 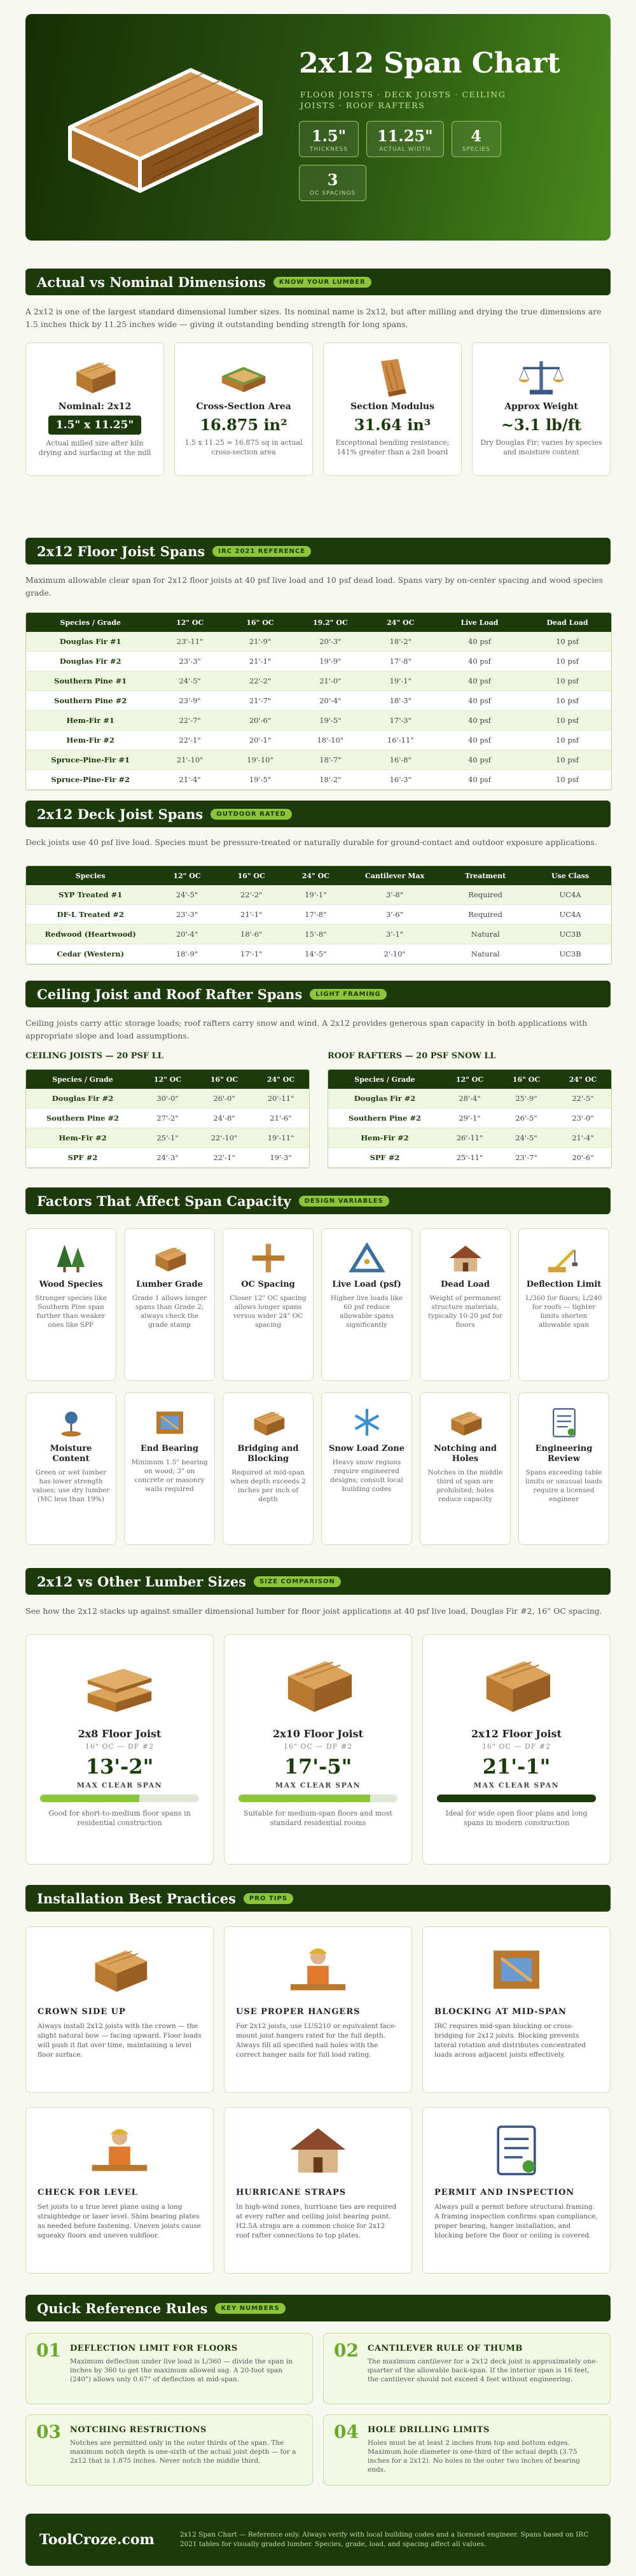 I want to click on table-cell: SYP Treated #1, so click(x=90, y=895).